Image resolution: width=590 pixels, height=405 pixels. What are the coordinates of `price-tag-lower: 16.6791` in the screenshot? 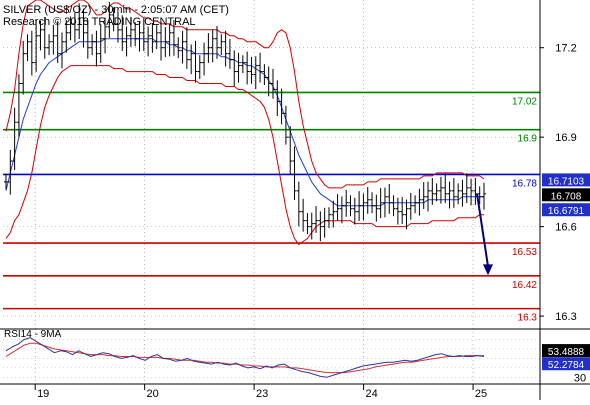 It's located at (566, 211).